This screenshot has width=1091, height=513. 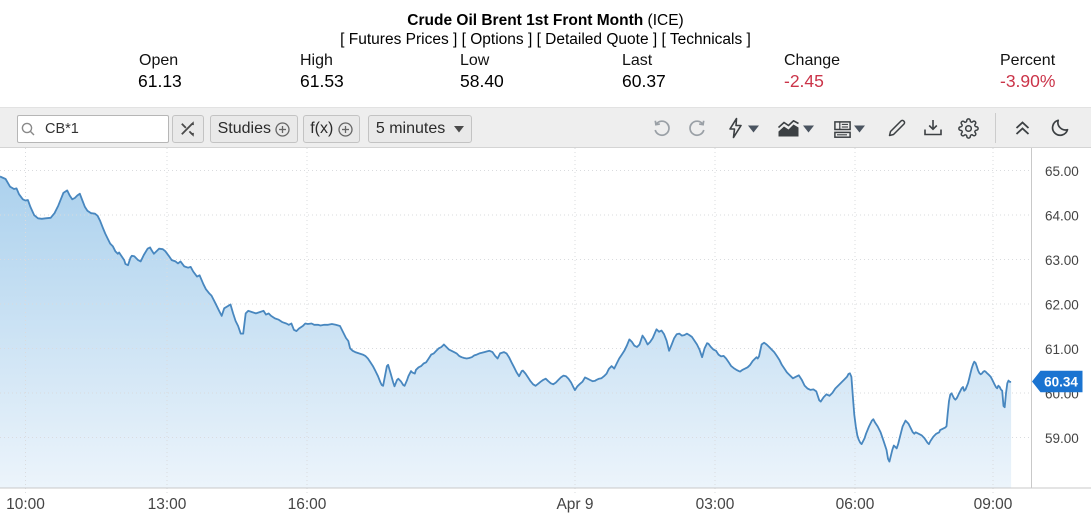 I want to click on svg-text: 61.00, so click(x=1062, y=349).